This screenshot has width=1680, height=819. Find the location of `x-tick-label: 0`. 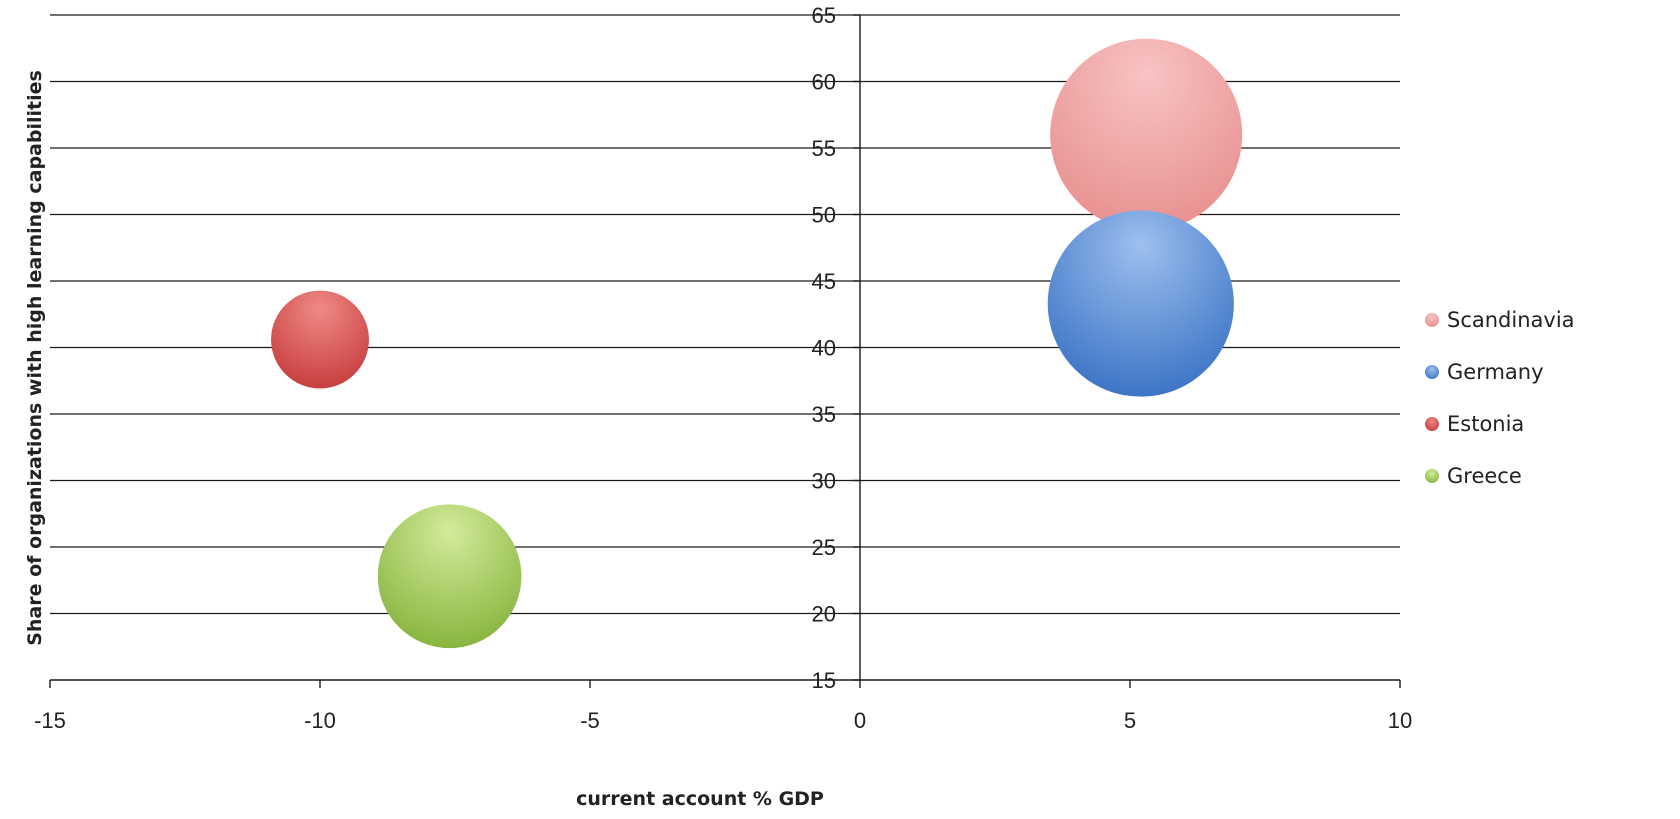

x-tick-label: 0 is located at coordinates (860, 720).